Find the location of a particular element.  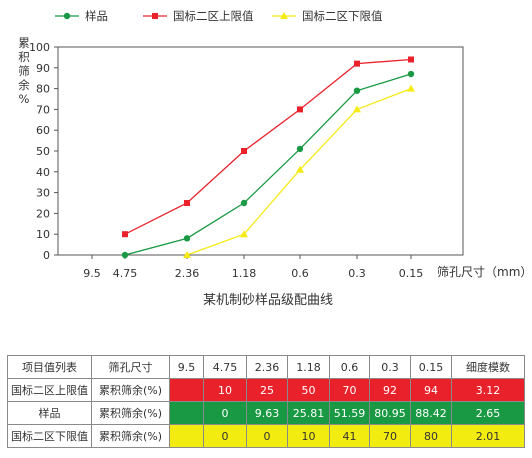

y-tick-label: 10 is located at coordinates (43, 234).